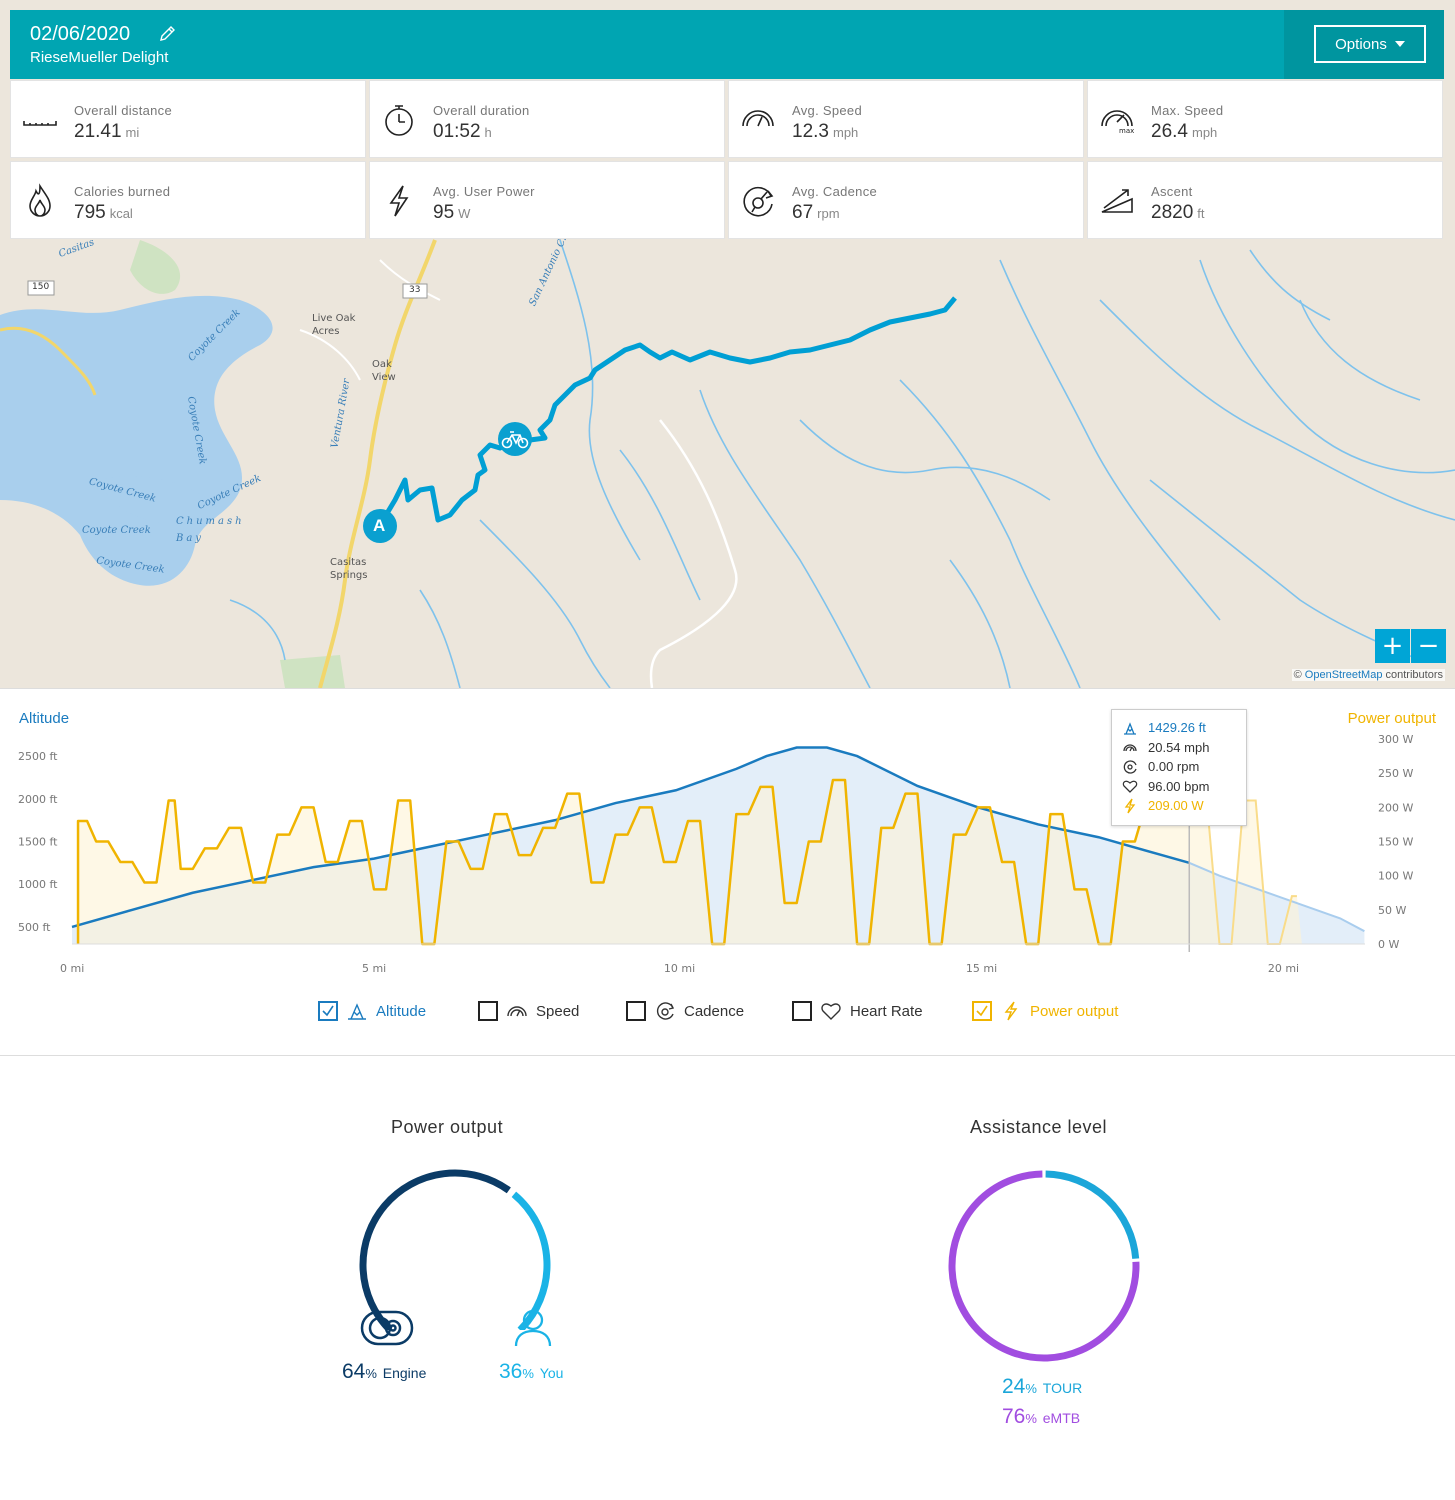  I want to click on engine-icon, so click(387, 1328).